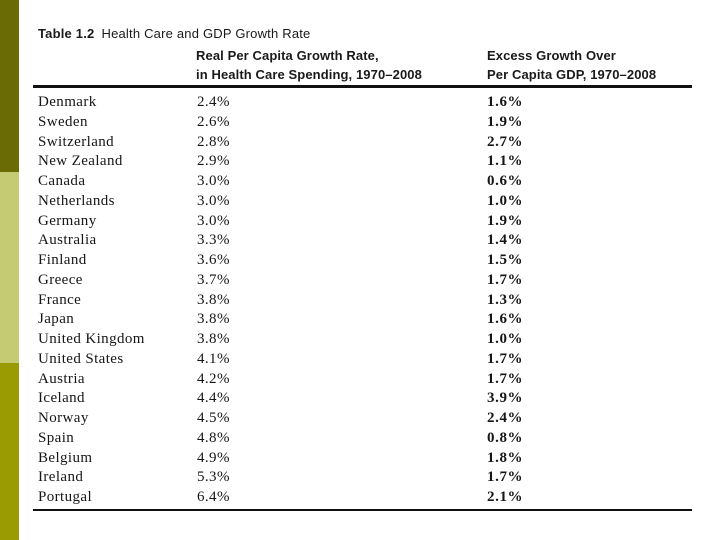 The height and width of the screenshot is (540, 720). I want to click on table-row: France 3.8% 1.3%, so click(360, 301).